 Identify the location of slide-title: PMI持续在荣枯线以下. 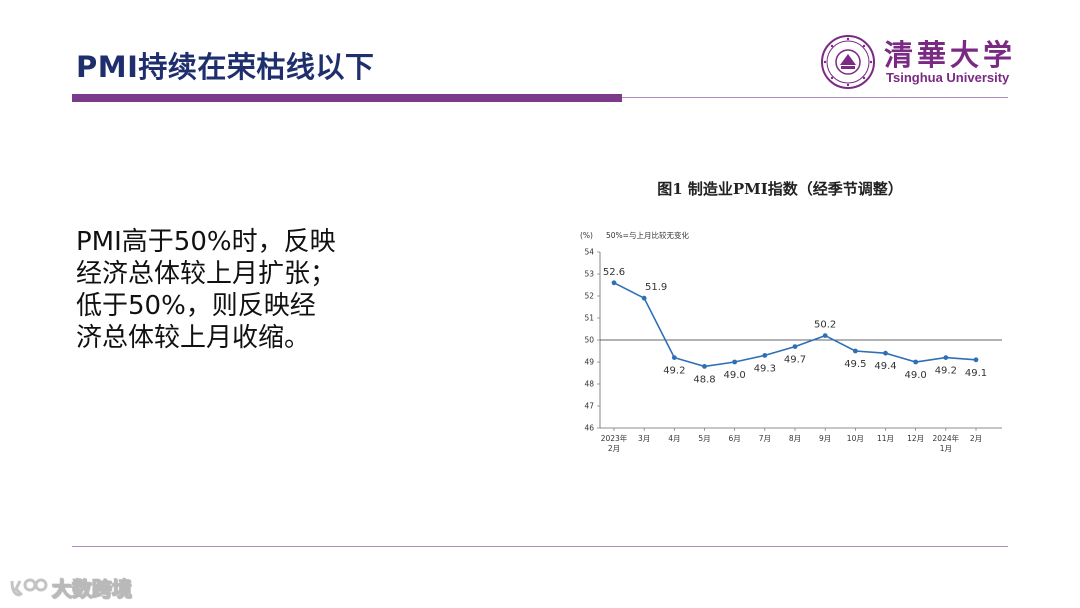
(225, 67).